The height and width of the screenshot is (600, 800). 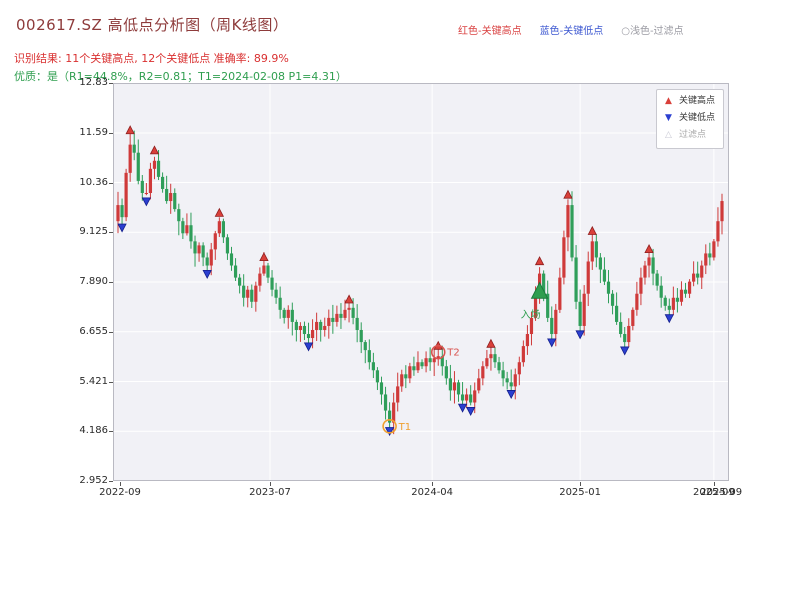 What do you see at coordinates (93, 182) in the screenshot?
I see `y-axis-tick-label: 10.36` at bounding box center [93, 182].